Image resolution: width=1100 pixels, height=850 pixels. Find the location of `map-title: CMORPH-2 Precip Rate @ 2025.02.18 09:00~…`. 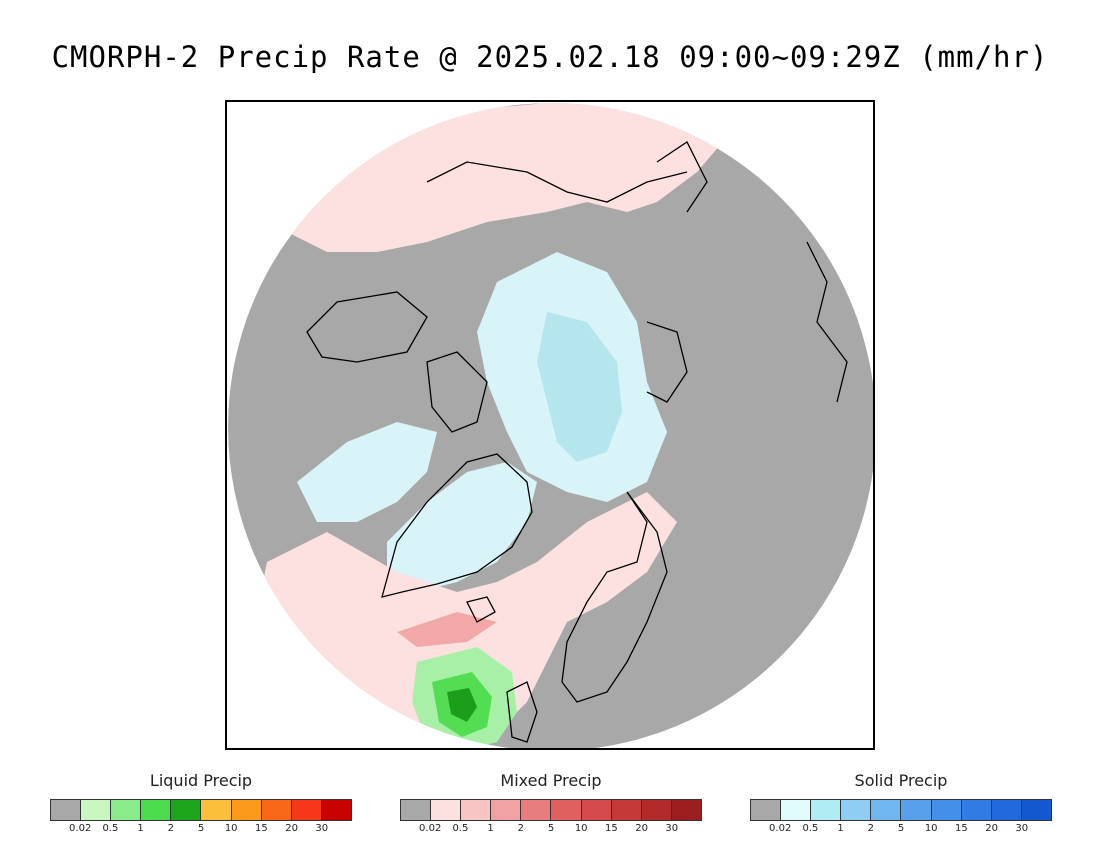

map-title: CMORPH-2 Precip Rate @ 2025.02.18 09:00~… is located at coordinates (550, 57).